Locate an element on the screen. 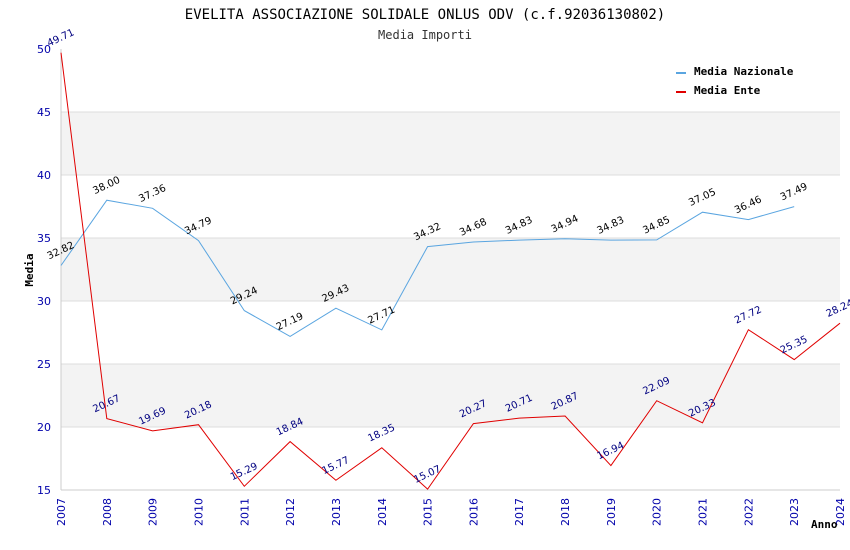 This screenshot has width=850, height=550. y-tick-label: 45 is located at coordinates (44, 112).